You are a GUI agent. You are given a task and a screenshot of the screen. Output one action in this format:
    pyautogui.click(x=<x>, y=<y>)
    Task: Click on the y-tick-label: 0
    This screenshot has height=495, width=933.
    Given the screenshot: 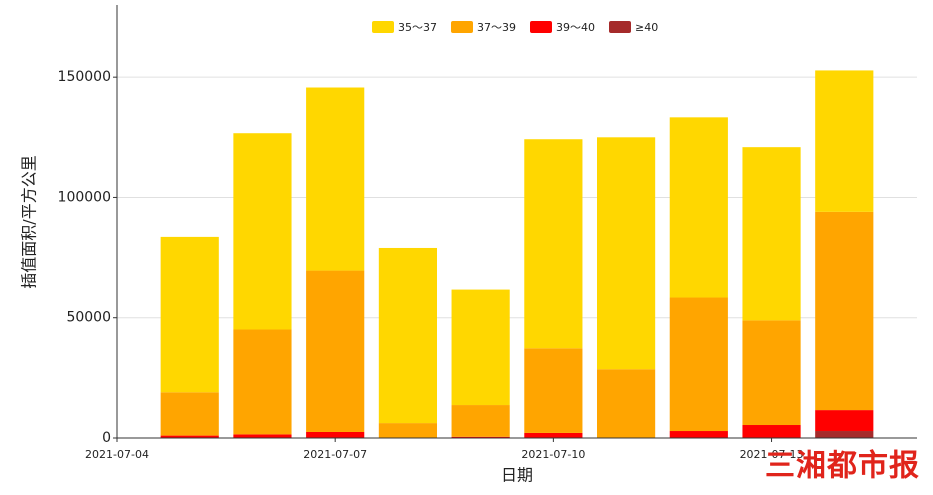 What is the action you would take?
    pyautogui.click(x=106, y=438)
    